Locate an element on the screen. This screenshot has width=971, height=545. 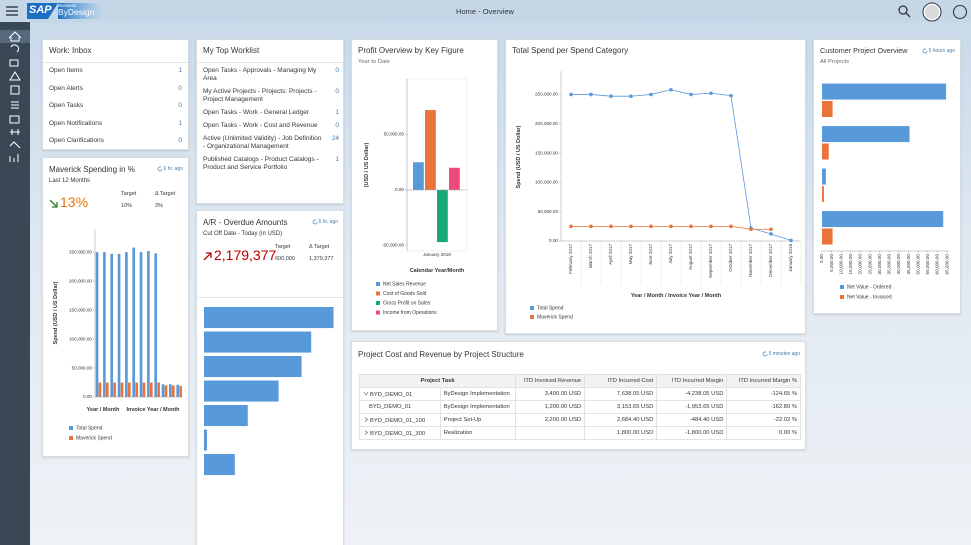
refresh-info: 5 minutes ago is located at coordinates (781, 354).